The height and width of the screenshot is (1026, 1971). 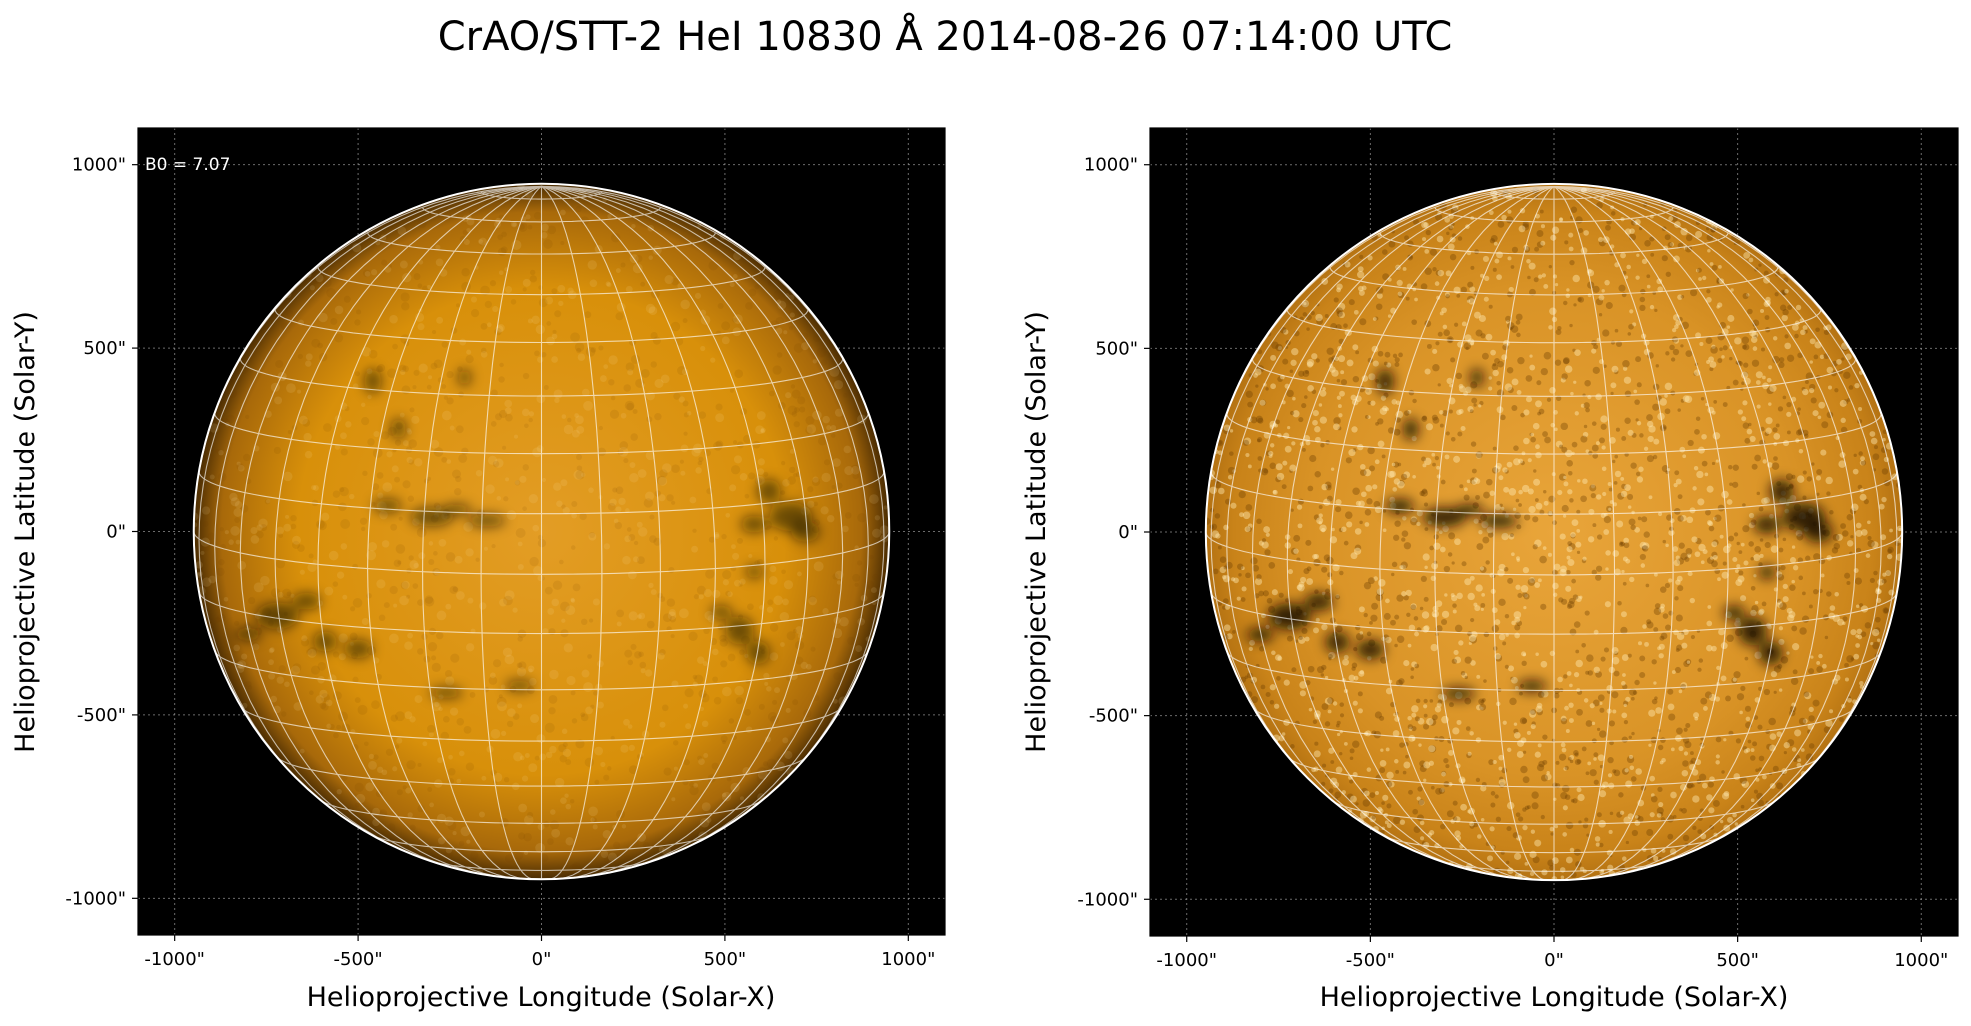 I want to click on b0-annotation: B0 = 7.07, so click(x=187, y=165).